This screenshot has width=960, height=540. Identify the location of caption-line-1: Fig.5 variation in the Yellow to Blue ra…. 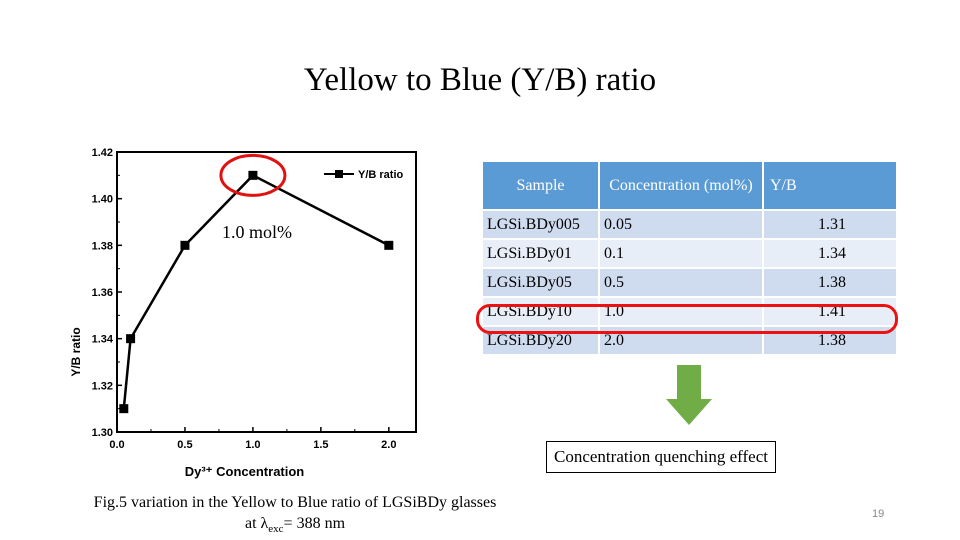
(295, 502).